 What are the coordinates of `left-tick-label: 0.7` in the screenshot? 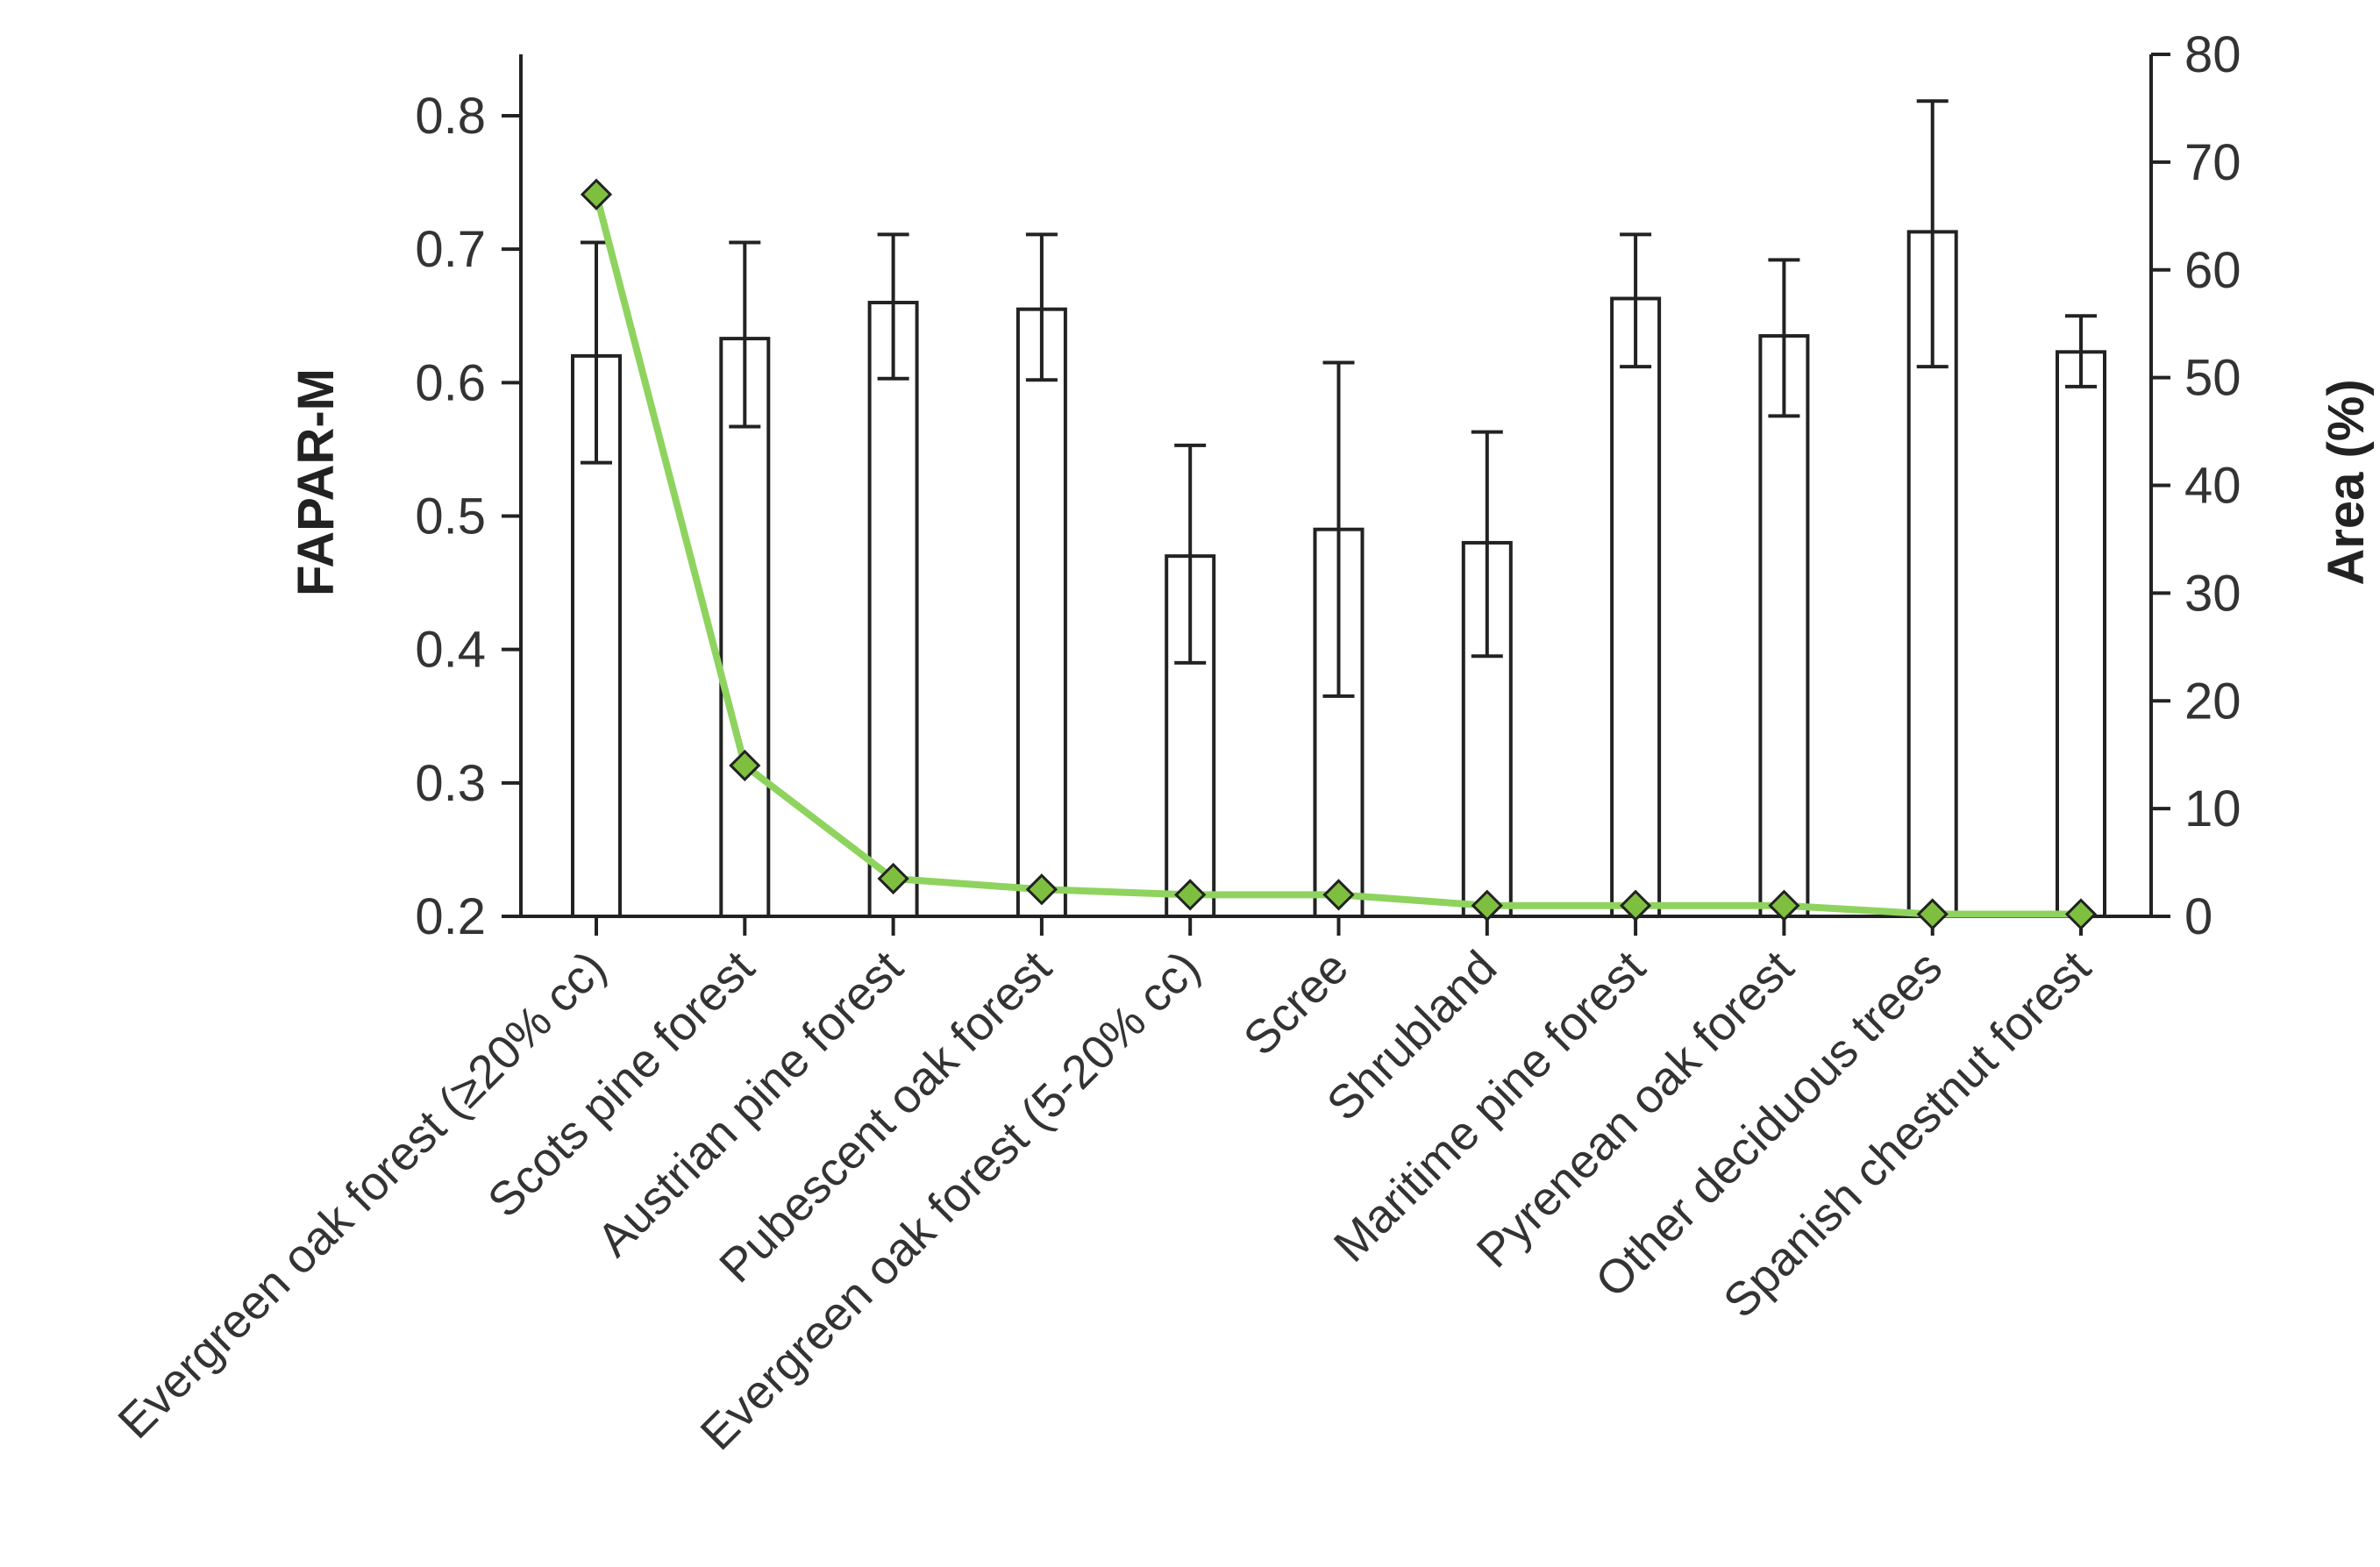 It's located at (450, 250).